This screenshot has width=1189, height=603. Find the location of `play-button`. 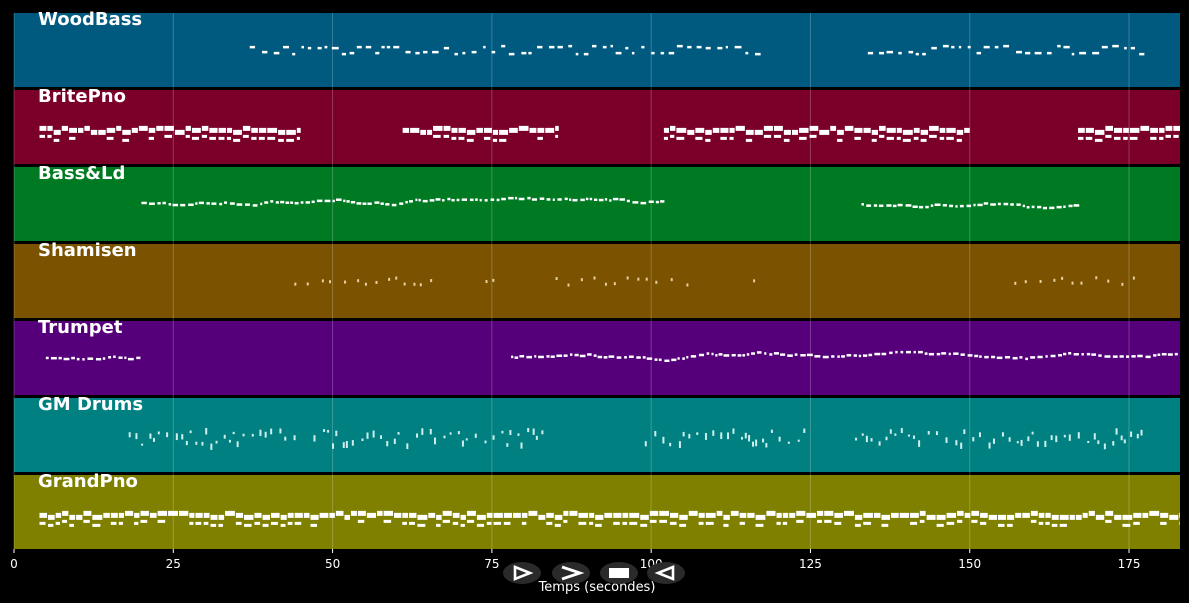

play-button is located at coordinates (522, 573).